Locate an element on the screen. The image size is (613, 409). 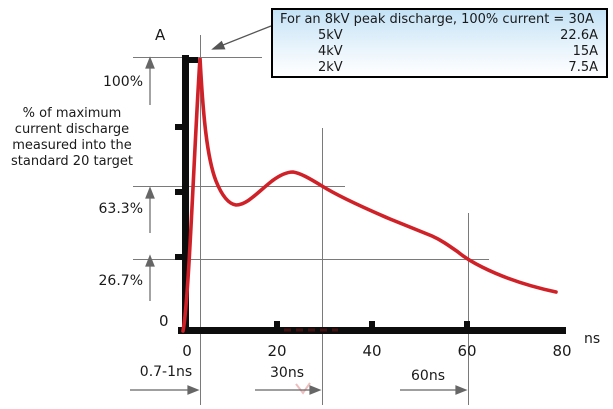
x-tick-label-80: 80 is located at coordinates (562, 351).